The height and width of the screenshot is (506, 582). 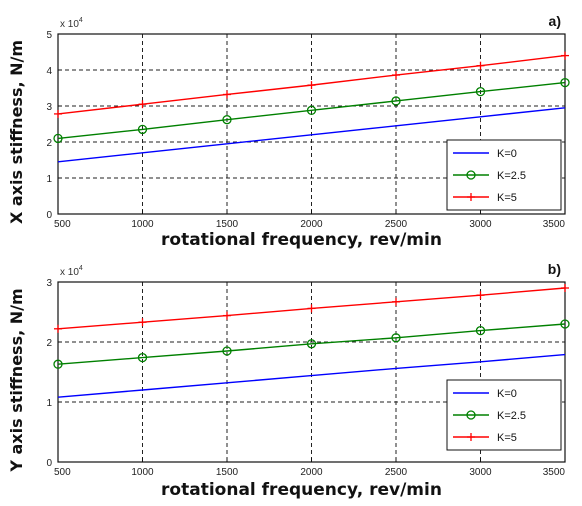 What do you see at coordinates (16, 132) in the screenshot?
I see `y-axis-label: X axis stiffness, N/m` at bounding box center [16, 132].